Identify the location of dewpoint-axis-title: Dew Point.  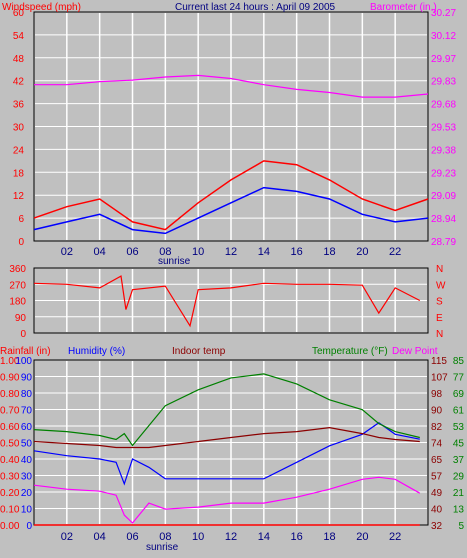
(415, 351).